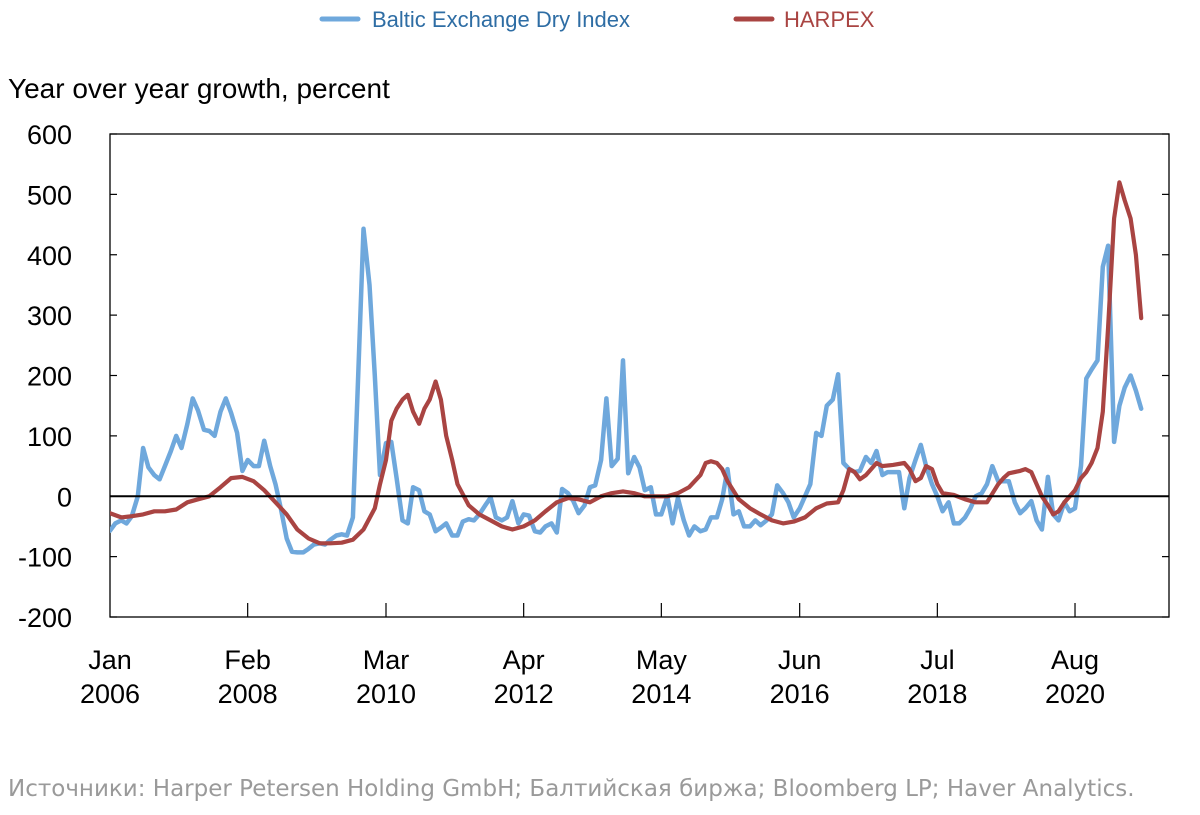  What do you see at coordinates (937, 660) in the screenshot?
I see `x-tick-label-month: Jul` at bounding box center [937, 660].